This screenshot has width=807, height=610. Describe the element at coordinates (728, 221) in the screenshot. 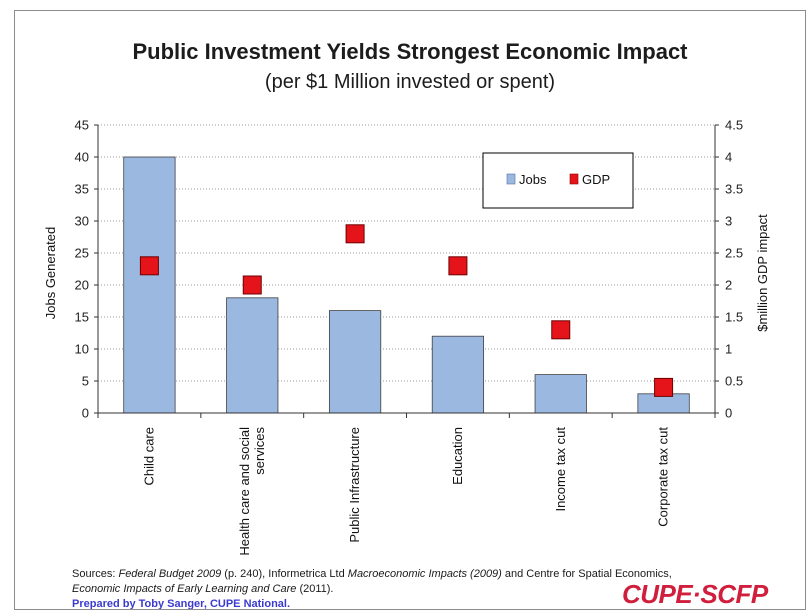

I see `y2-tick-label: 3` at that location.